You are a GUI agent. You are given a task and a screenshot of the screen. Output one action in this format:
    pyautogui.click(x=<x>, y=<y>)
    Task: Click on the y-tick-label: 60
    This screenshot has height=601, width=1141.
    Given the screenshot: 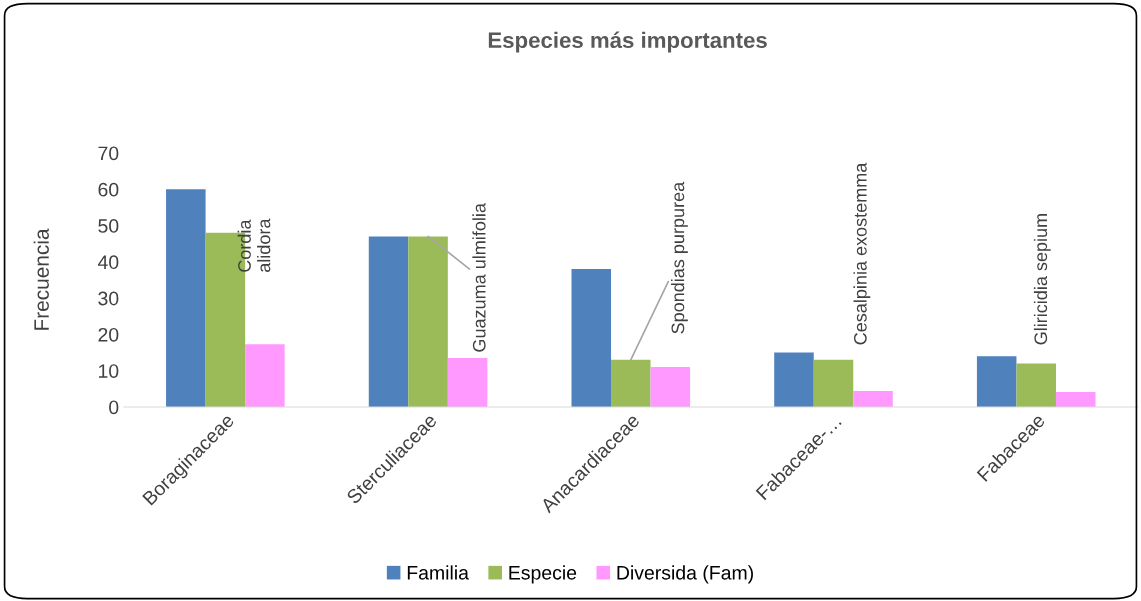 What is the action you would take?
    pyautogui.click(x=108, y=189)
    